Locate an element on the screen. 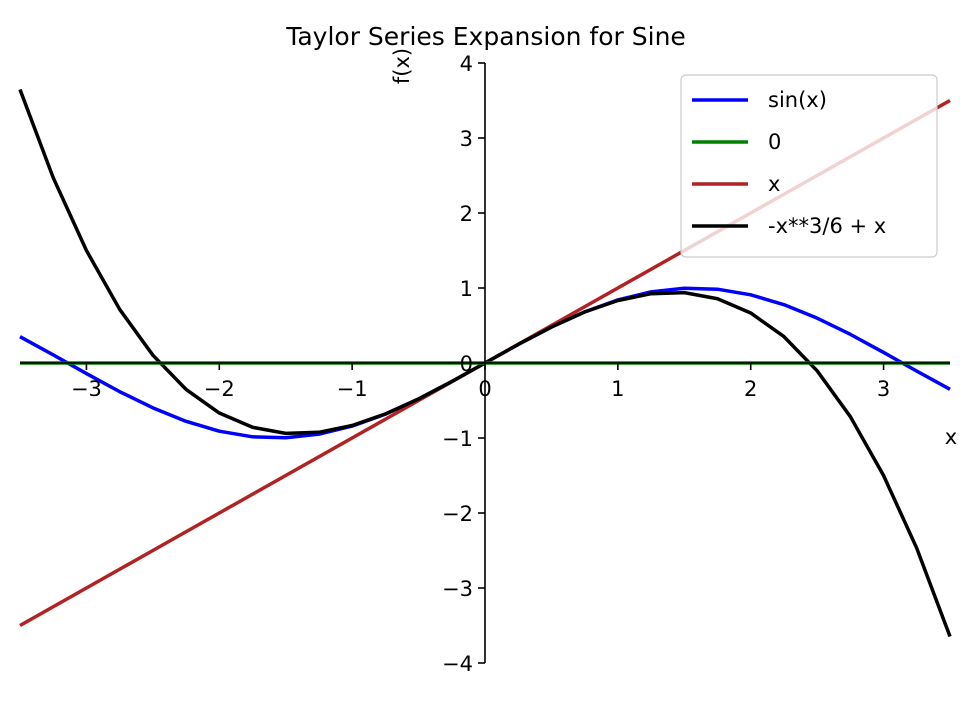 This screenshot has width=978, height=702. legend-label-3: -x**3/6 + x is located at coordinates (827, 226).